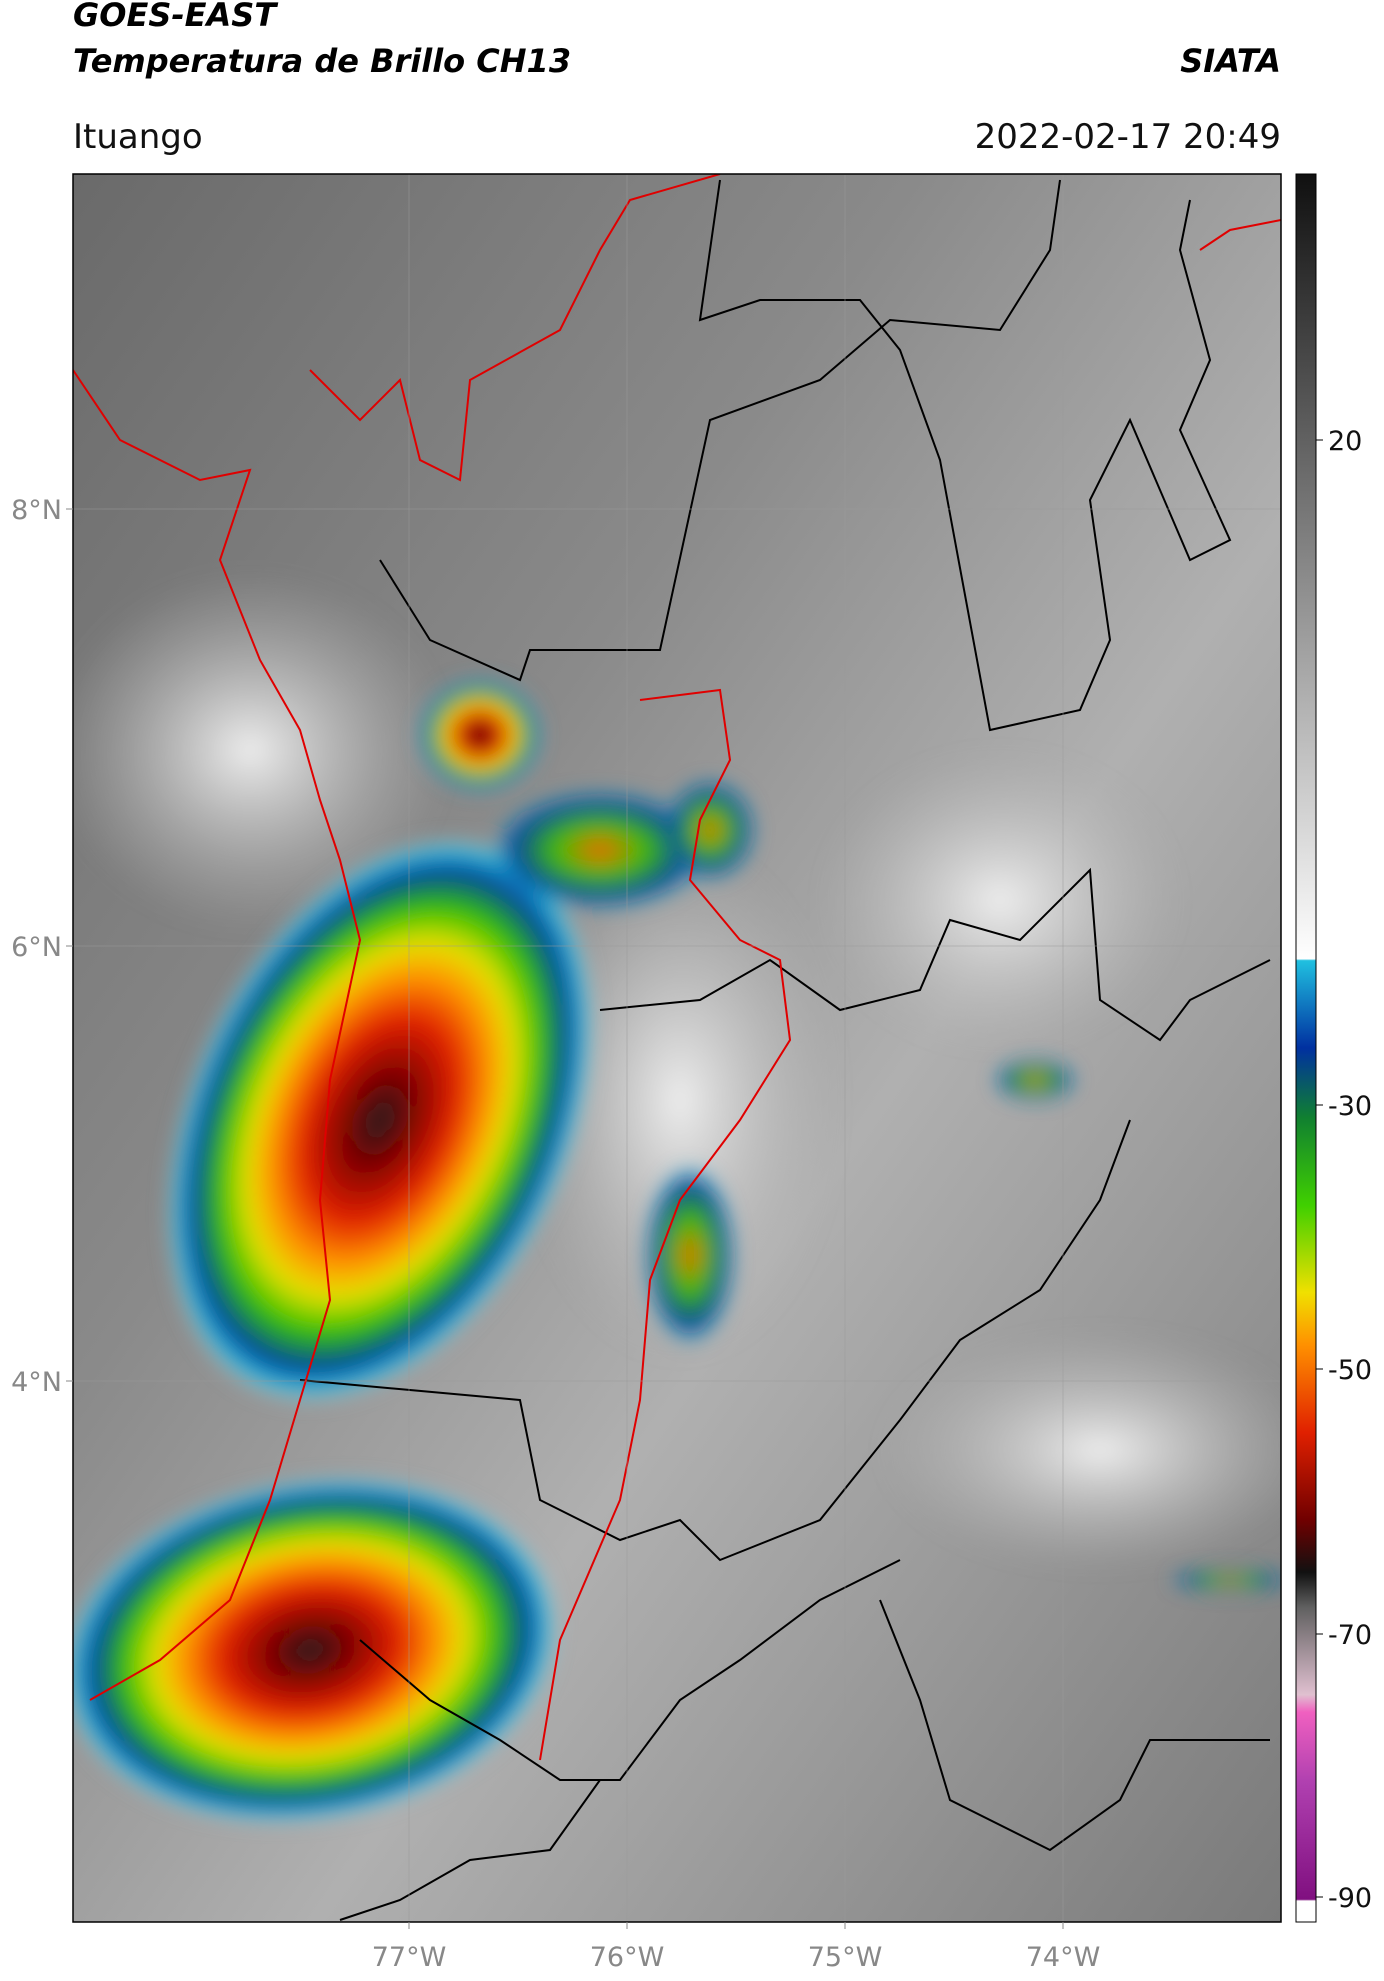 The width and height of the screenshot is (1384, 1981). What do you see at coordinates (1063, 1957) in the screenshot?
I see `lon-label: 74°W` at bounding box center [1063, 1957].